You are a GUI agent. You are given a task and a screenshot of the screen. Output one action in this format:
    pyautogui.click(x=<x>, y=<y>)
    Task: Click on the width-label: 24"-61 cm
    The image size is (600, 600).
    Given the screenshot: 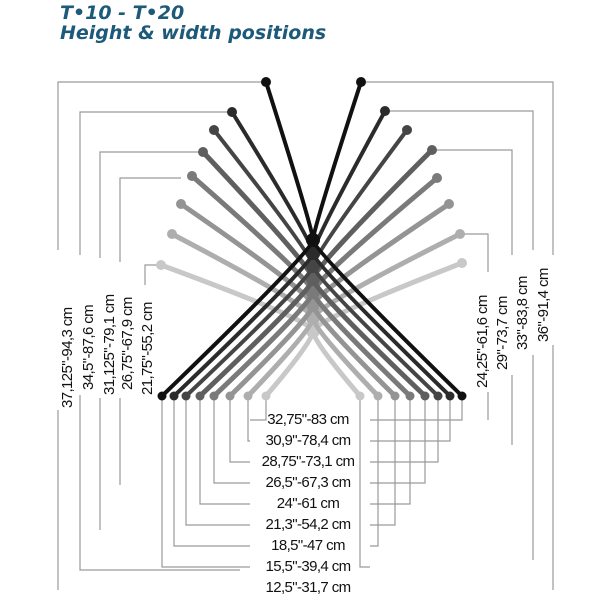 What is the action you would take?
    pyautogui.click(x=308, y=503)
    